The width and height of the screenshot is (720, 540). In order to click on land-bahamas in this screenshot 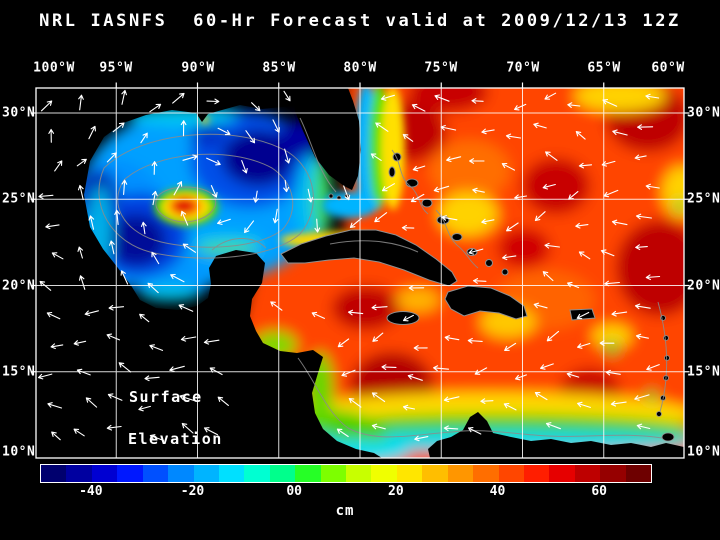, I will do `click(448, 214)`.